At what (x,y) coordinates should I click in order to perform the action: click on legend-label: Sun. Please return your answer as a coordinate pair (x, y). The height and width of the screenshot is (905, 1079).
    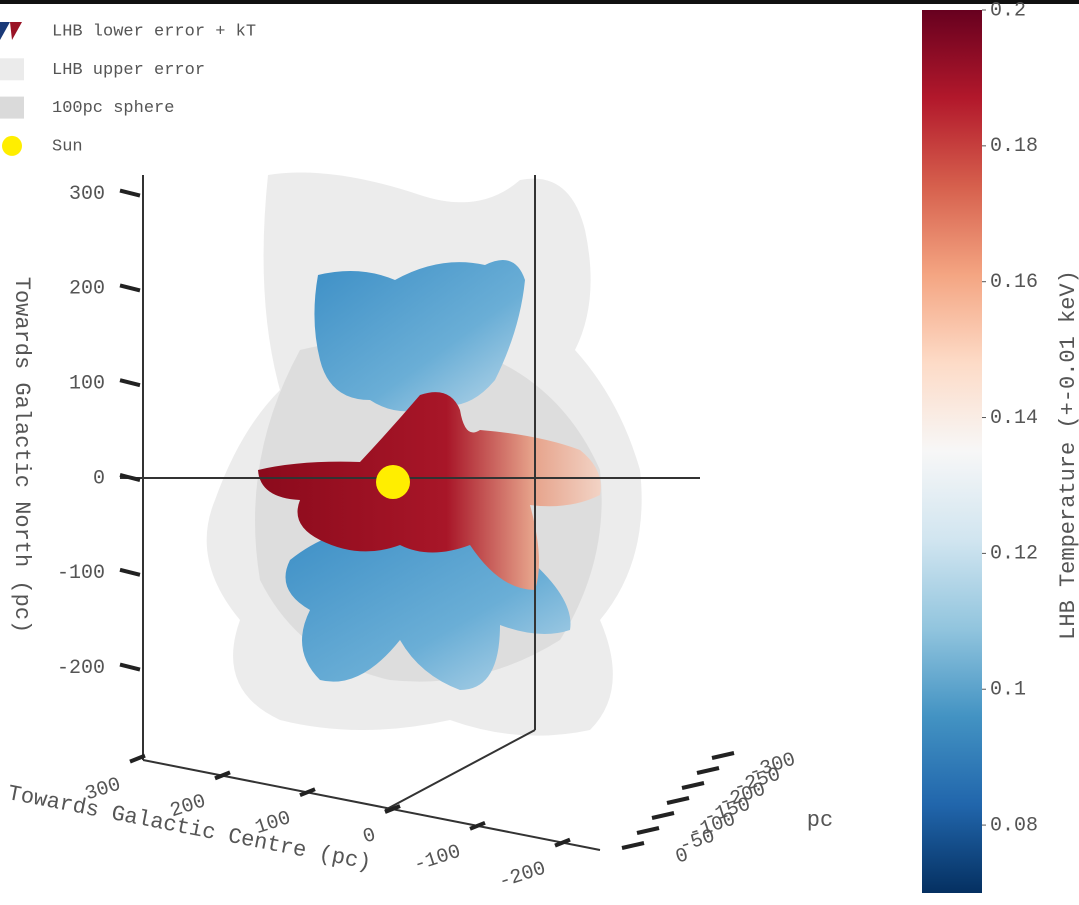
    Looking at the image, I should click on (67, 146).